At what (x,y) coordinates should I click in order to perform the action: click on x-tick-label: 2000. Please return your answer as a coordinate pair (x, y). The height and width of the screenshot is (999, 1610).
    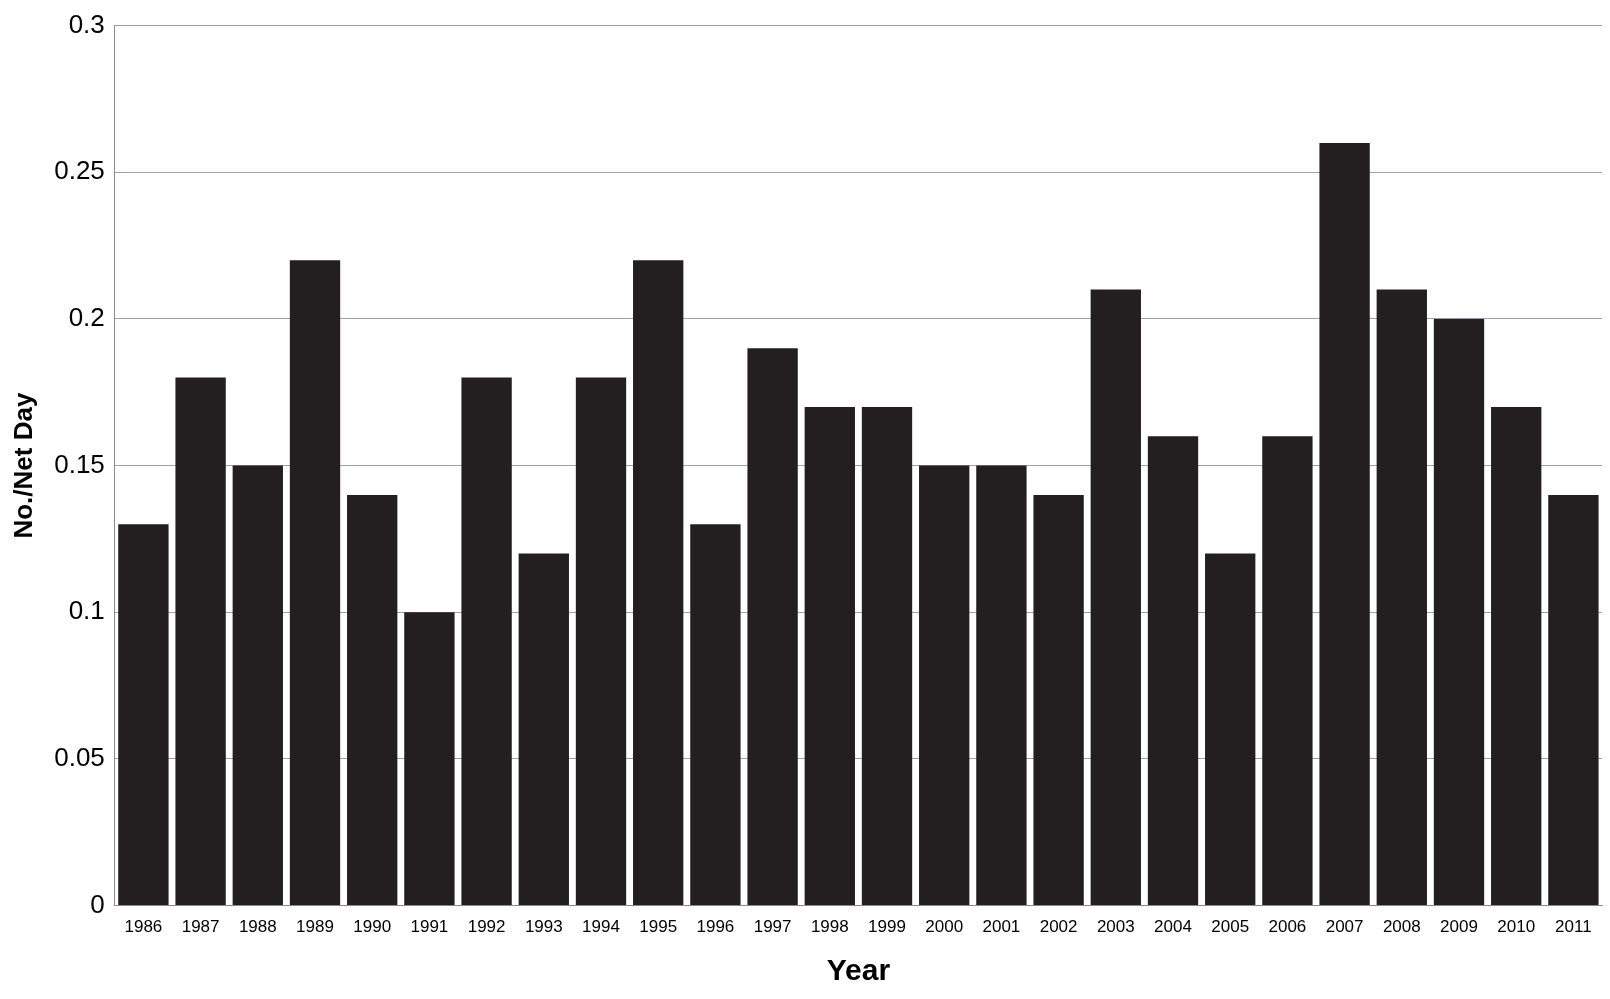
    Looking at the image, I should click on (944, 927).